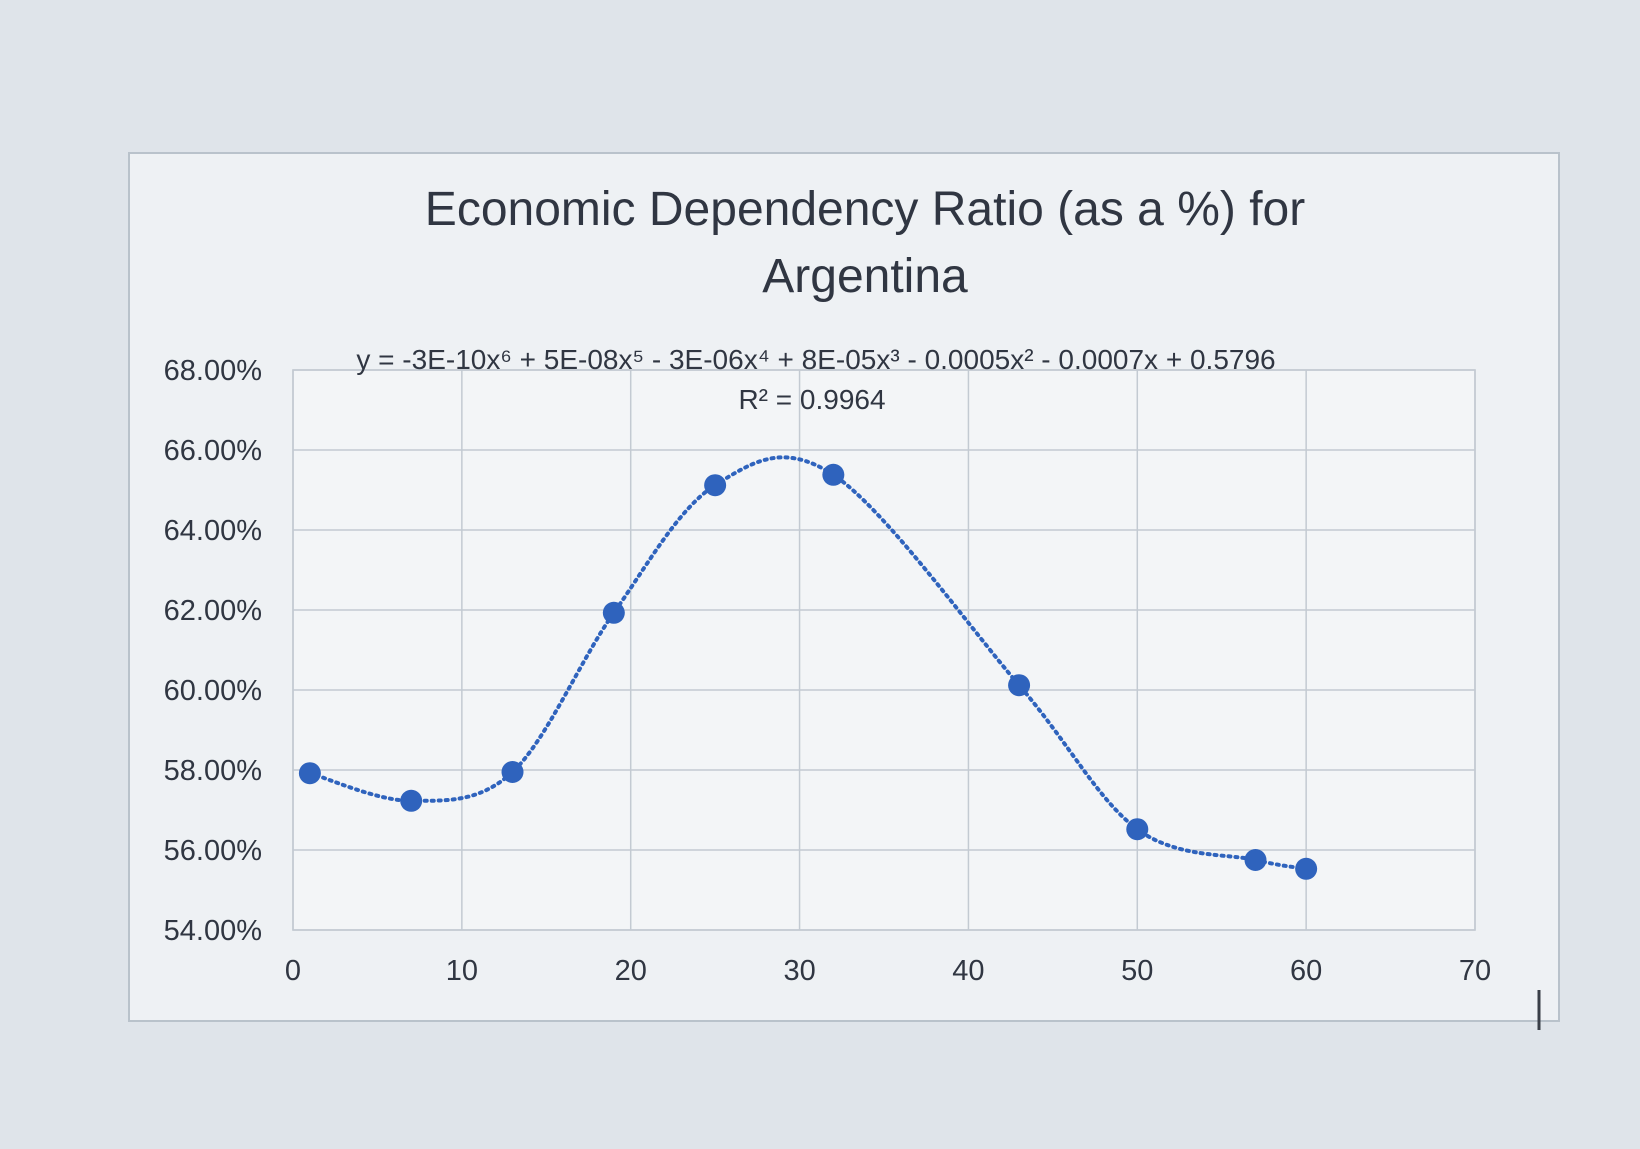 Image resolution: width=1640 pixels, height=1149 pixels. I want to click on y-tick-label: 56.00%, so click(213, 851).